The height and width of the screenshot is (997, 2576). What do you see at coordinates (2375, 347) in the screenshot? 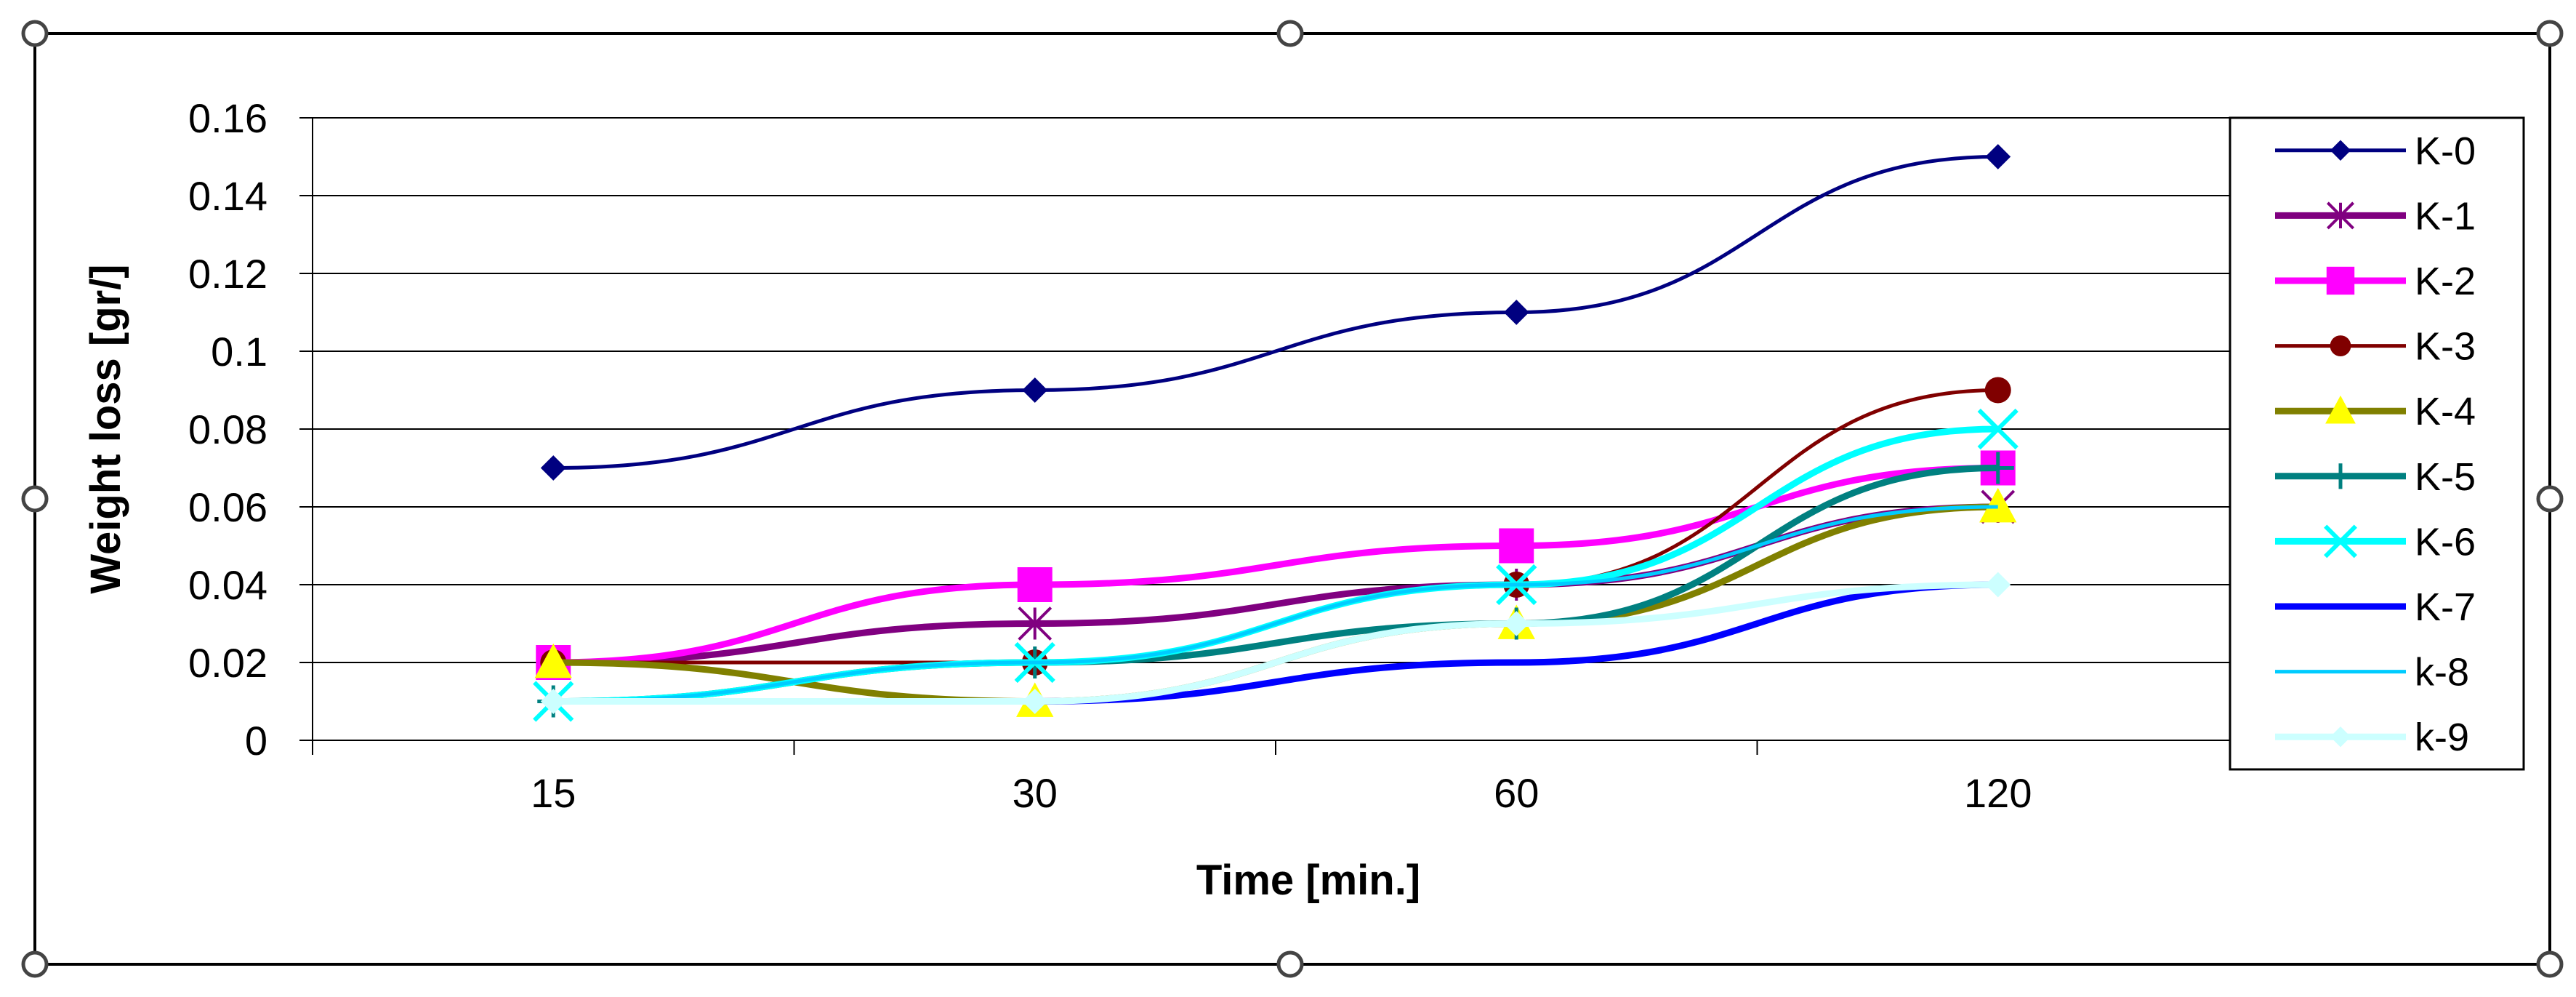
I see `legend-item: K-3` at bounding box center [2375, 347].